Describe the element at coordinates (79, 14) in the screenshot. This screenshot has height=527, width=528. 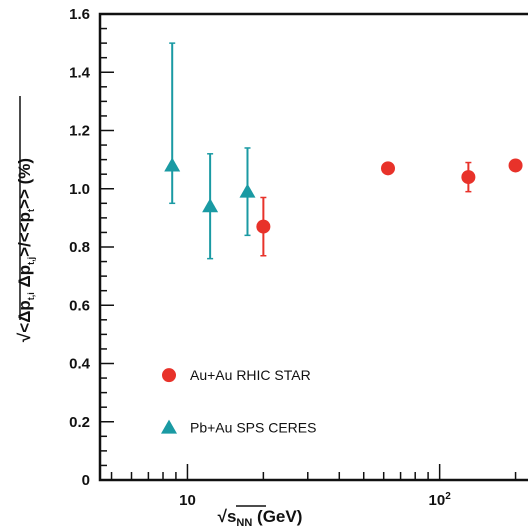
I see `y-tick-label: 1.6` at that location.